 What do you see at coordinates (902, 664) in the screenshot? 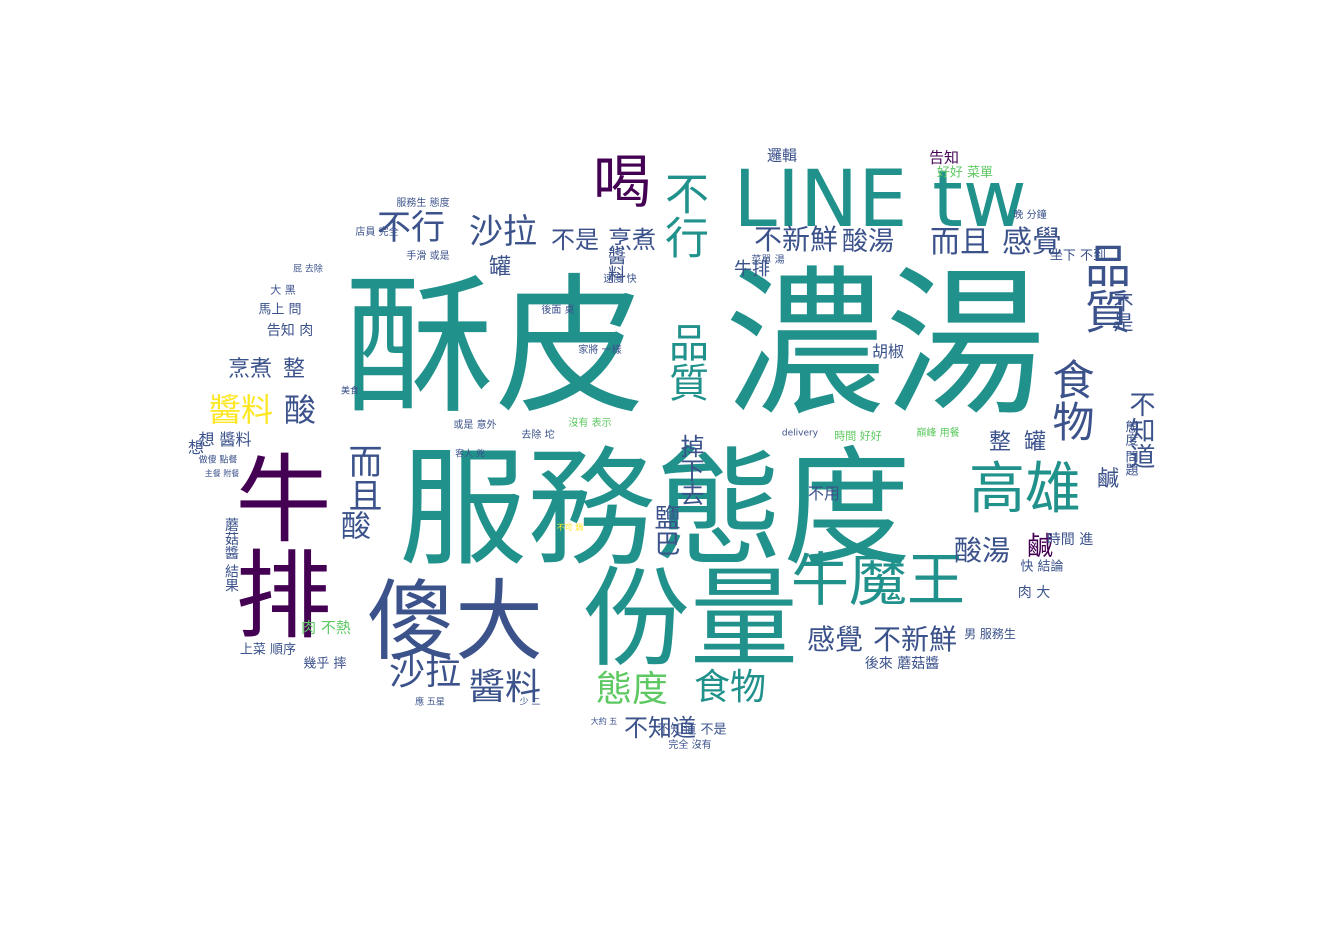
I see `word: 後來 蘑菇醬` at bounding box center [902, 664].